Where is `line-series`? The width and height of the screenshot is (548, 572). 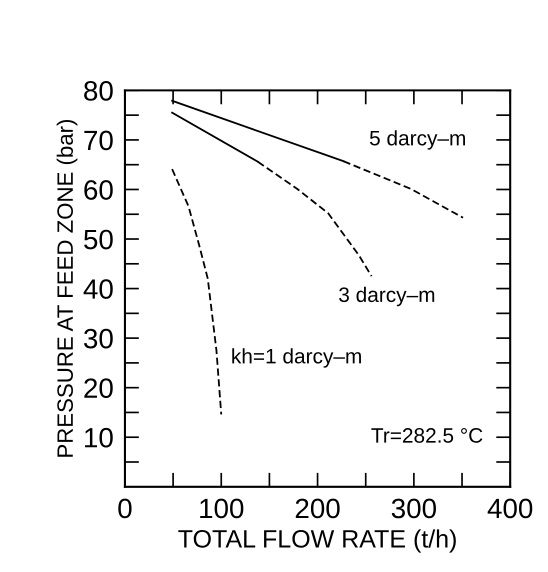
line-series is located at coordinates (196, 292).